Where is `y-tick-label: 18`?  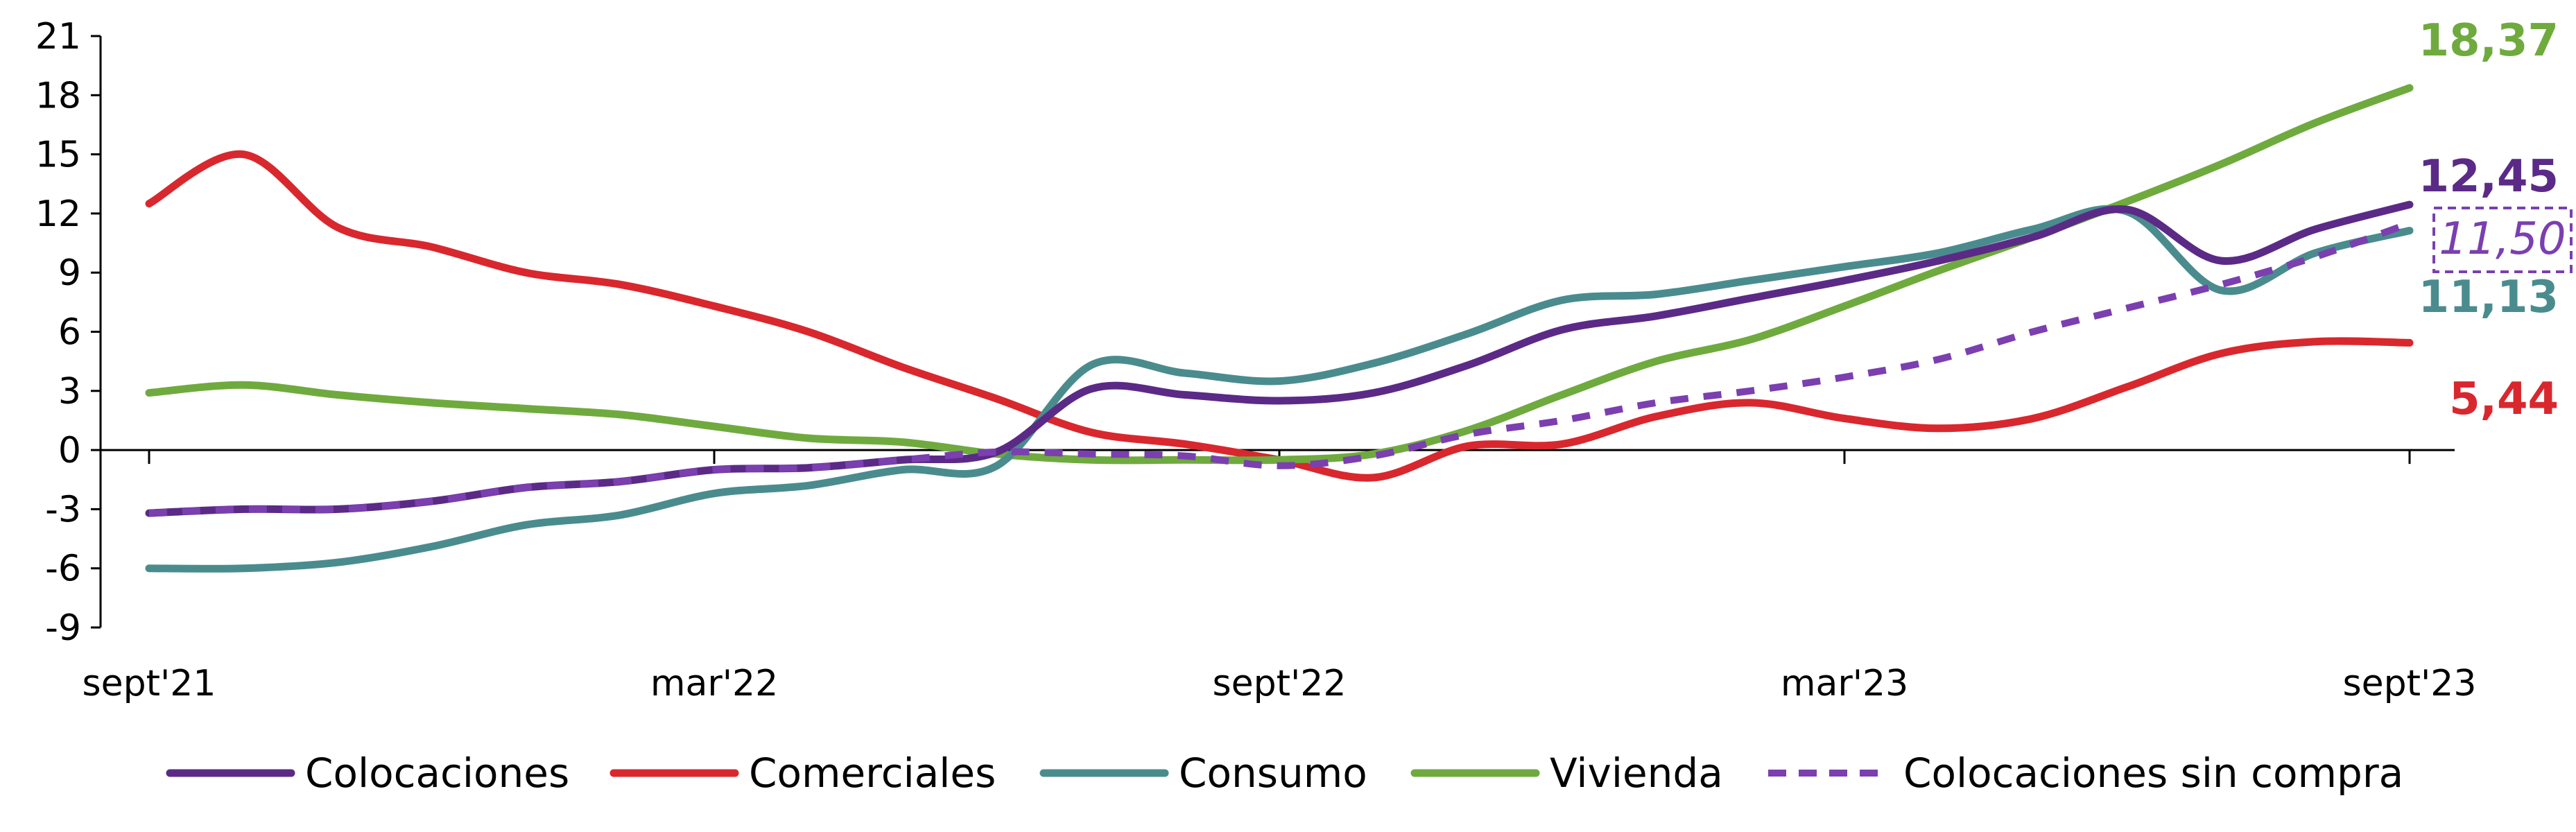 y-tick-label: 18 is located at coordinates (58, 95).